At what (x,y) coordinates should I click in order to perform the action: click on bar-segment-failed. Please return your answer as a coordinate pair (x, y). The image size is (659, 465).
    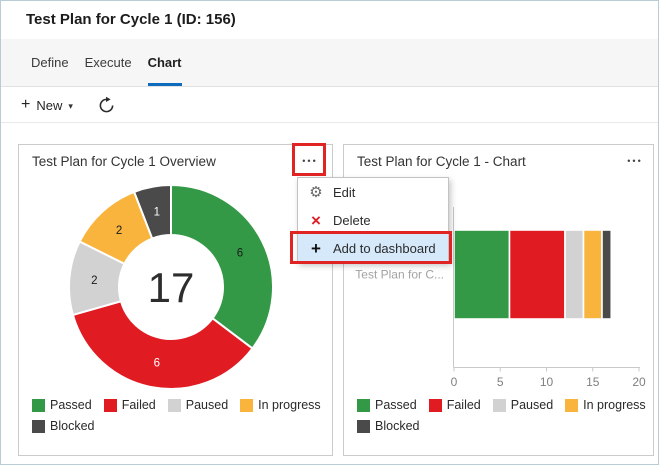
    Looking at the image, I should click on (537, 274).